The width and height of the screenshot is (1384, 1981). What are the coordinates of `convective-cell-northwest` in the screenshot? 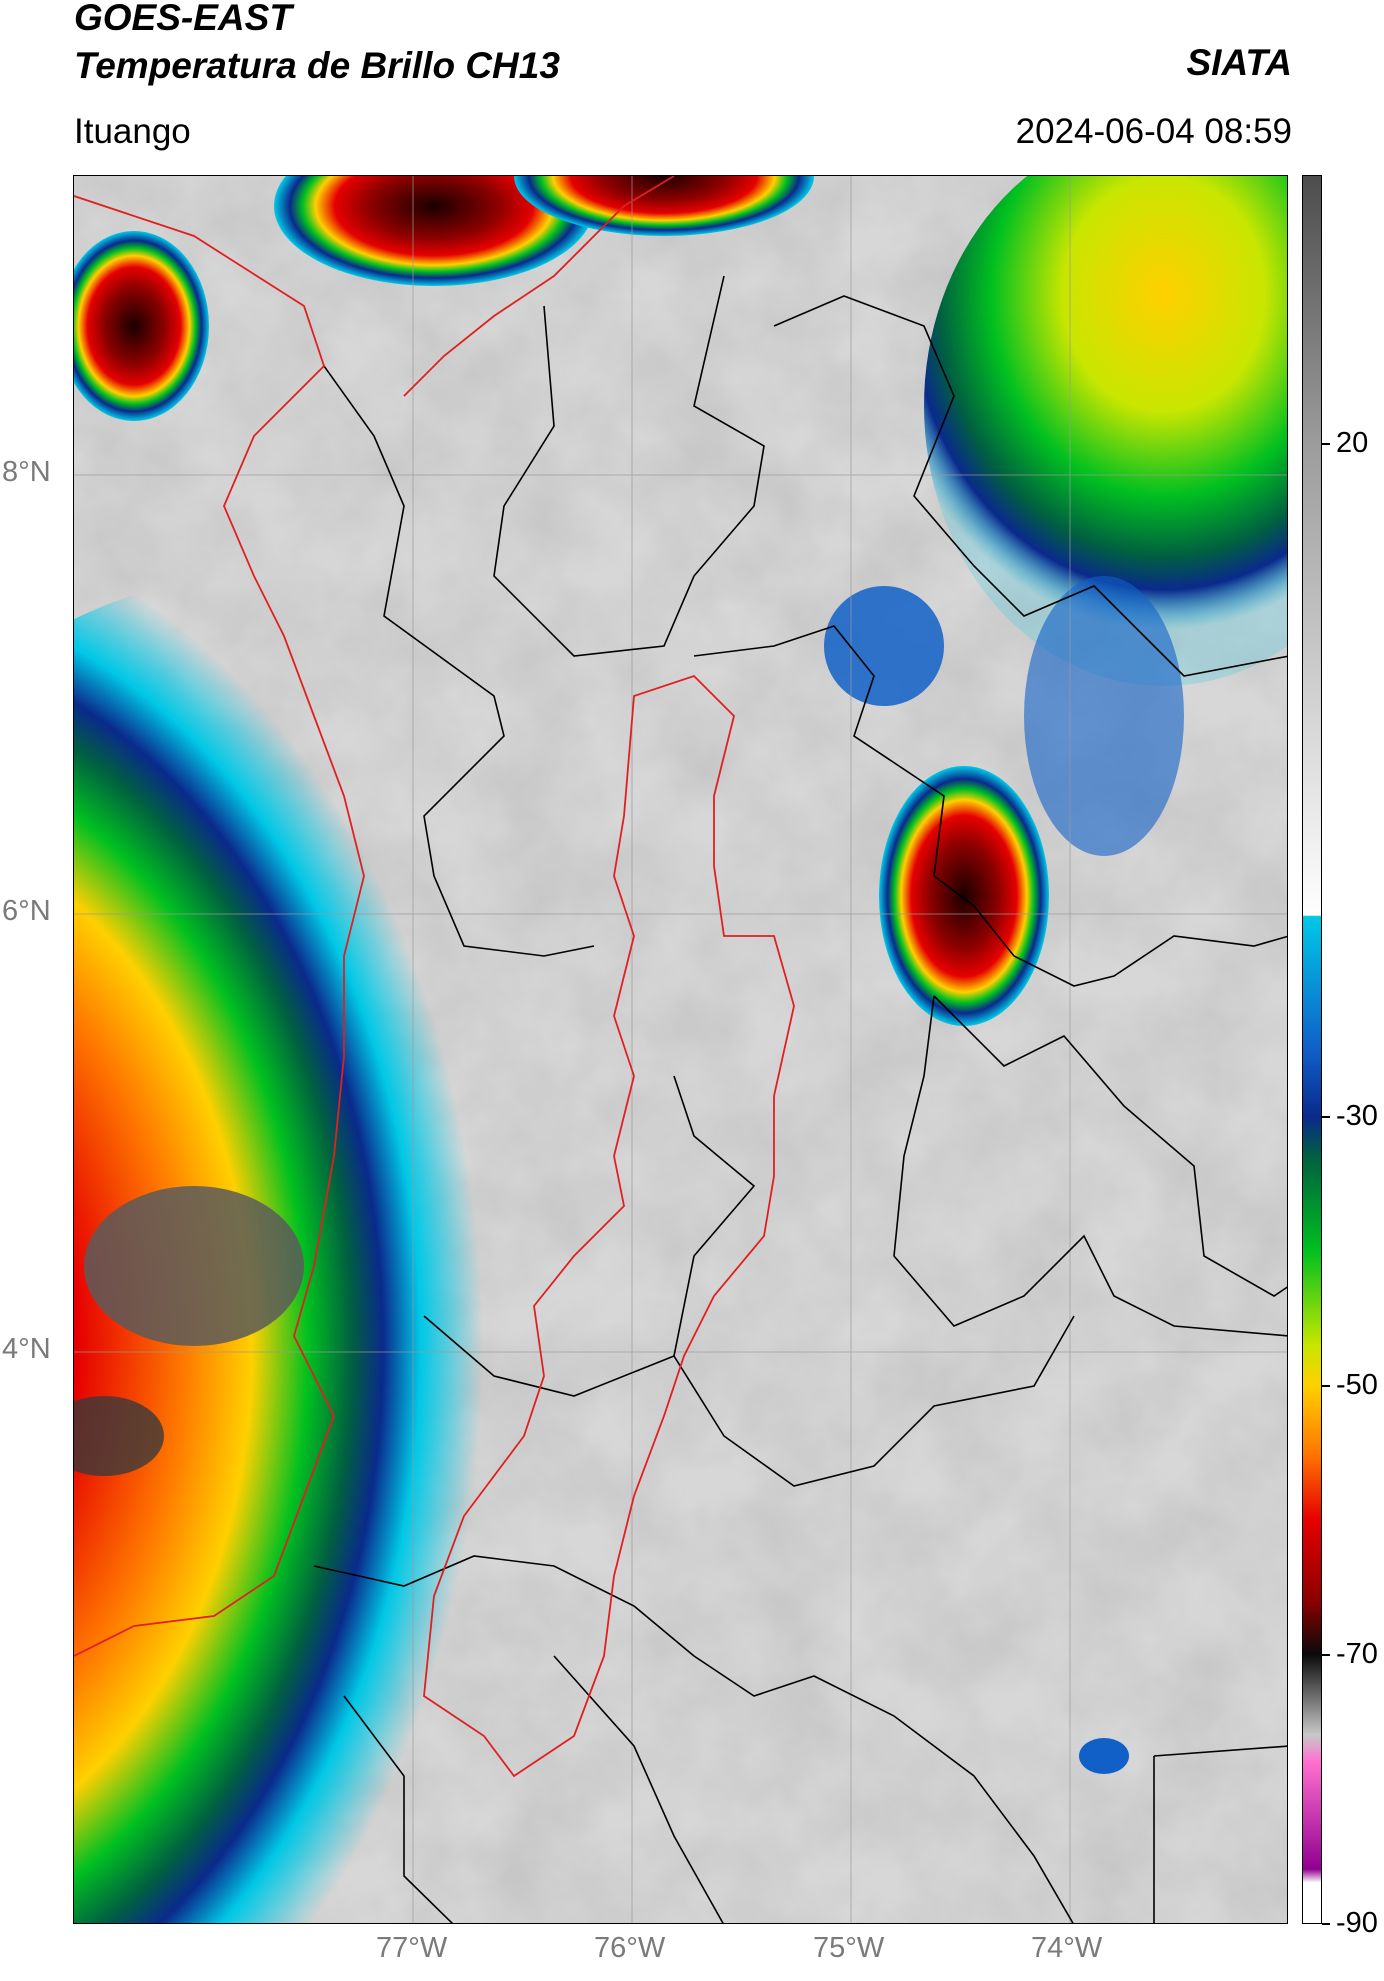 It's located at (141, 326).